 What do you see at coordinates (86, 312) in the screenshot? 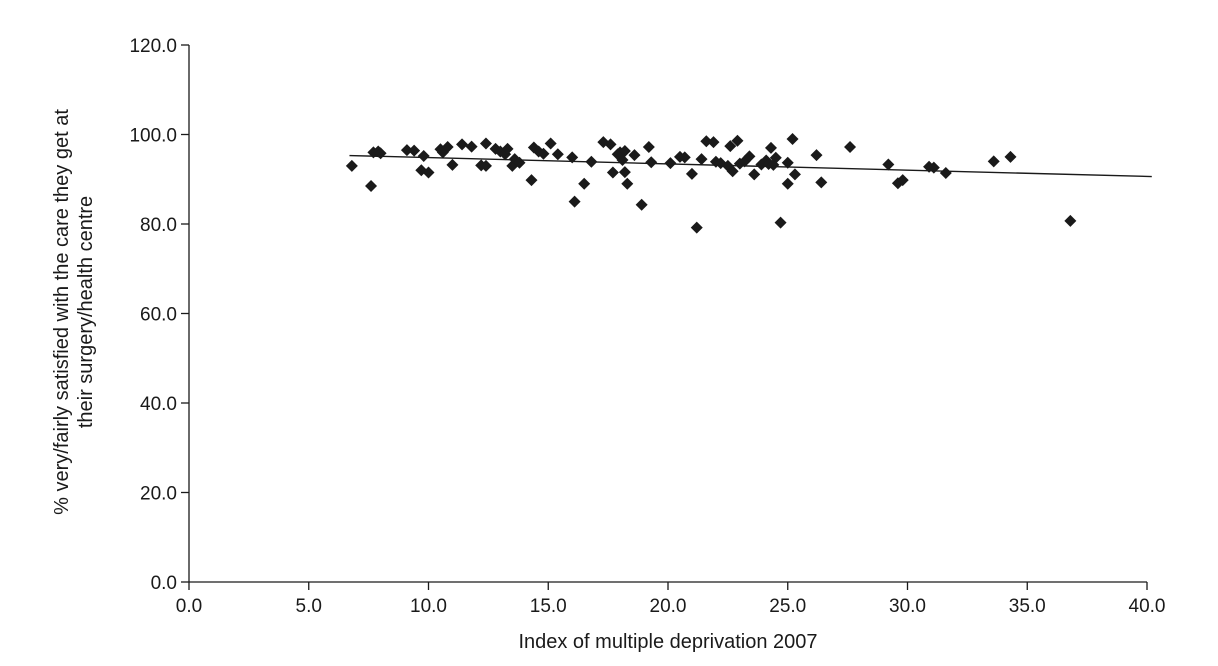
I see `y-axis-title-line-2: their surgery/health centre` at bounding box center [86, 312].